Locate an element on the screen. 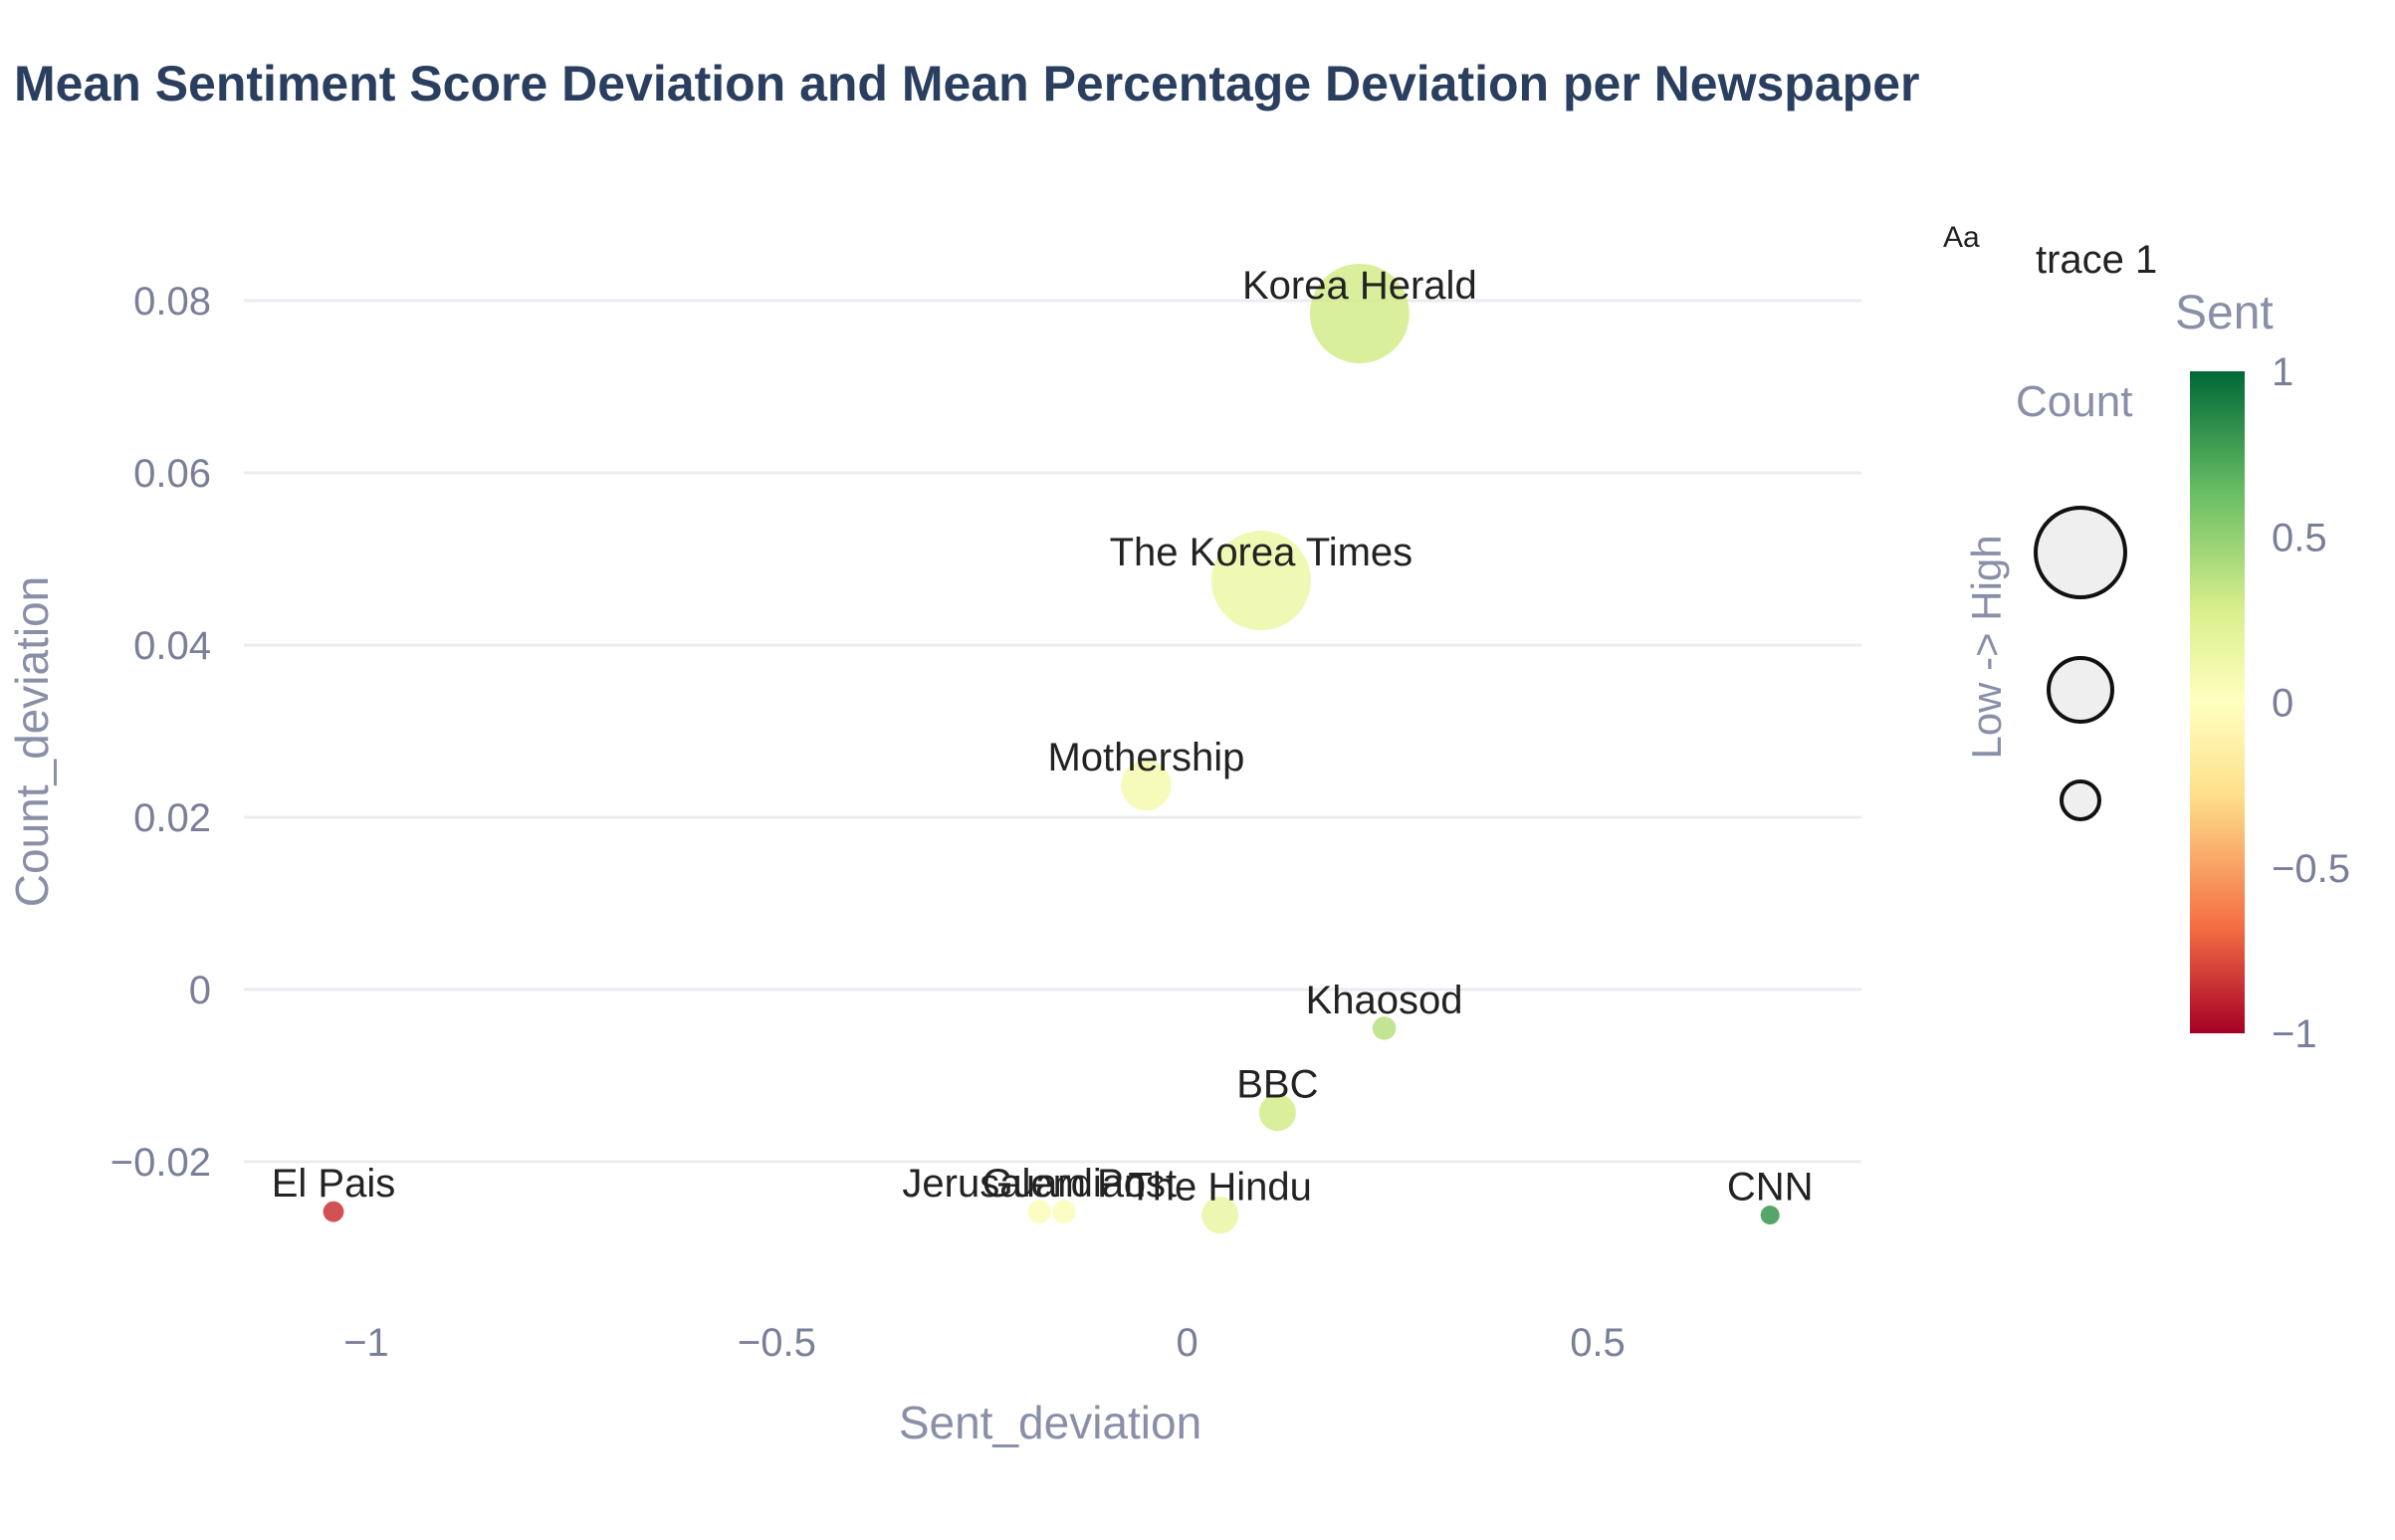  data-label: The Korea Times is located at coordinates (1262, 553).